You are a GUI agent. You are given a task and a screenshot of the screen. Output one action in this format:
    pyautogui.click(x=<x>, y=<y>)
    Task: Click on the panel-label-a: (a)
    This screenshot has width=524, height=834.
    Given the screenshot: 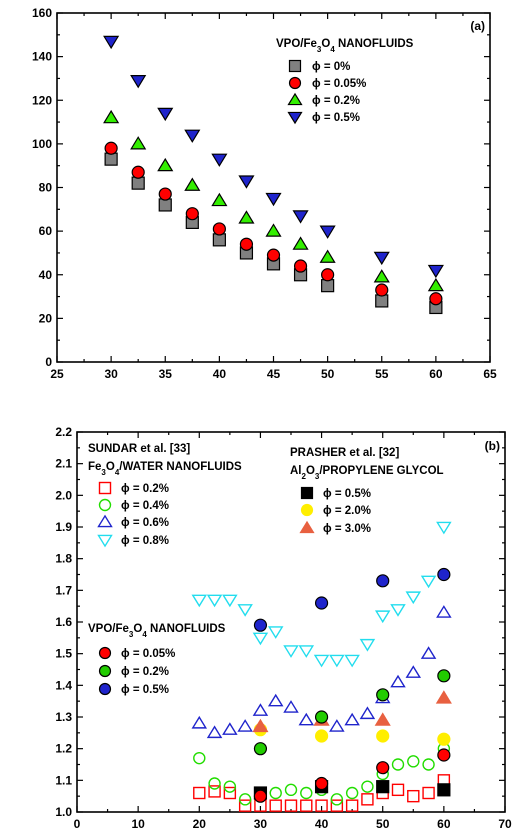 What is the action you would take?
    pyautogui.click(x=477, y=26)
    